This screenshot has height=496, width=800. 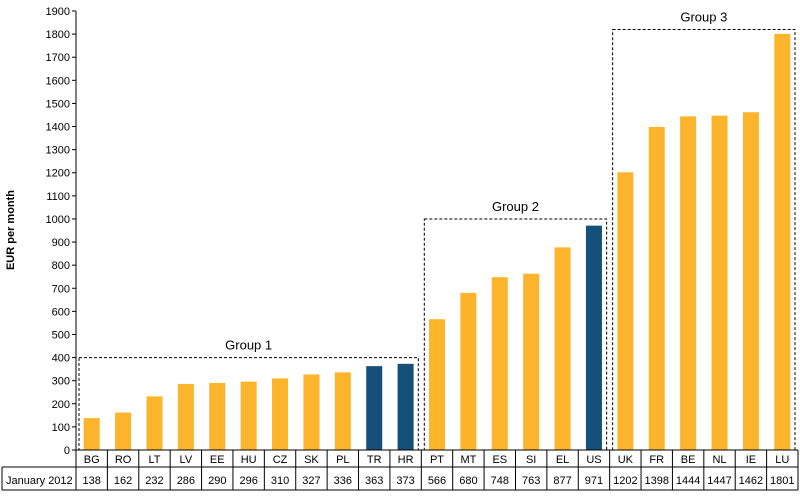 I want to click on y-tick-label: 300, so click(x=61, y=382).